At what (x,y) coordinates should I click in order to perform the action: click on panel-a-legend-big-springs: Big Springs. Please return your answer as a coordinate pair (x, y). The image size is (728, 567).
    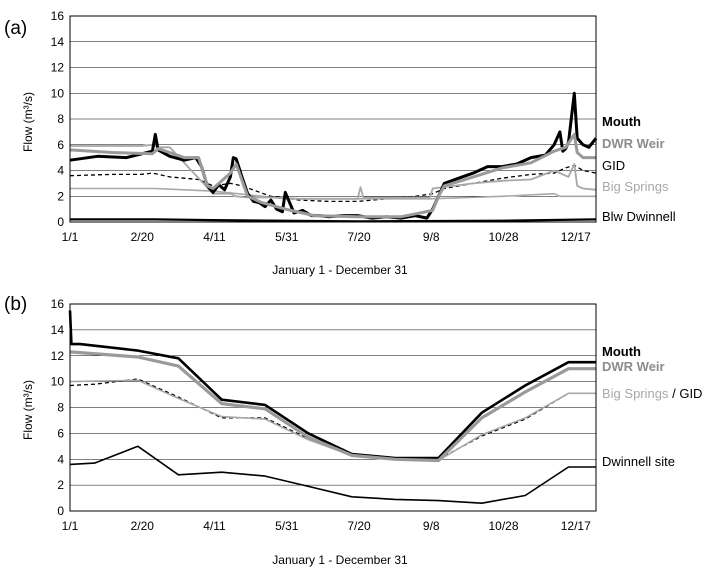
    Looking at the image, I should click on (635, 186).